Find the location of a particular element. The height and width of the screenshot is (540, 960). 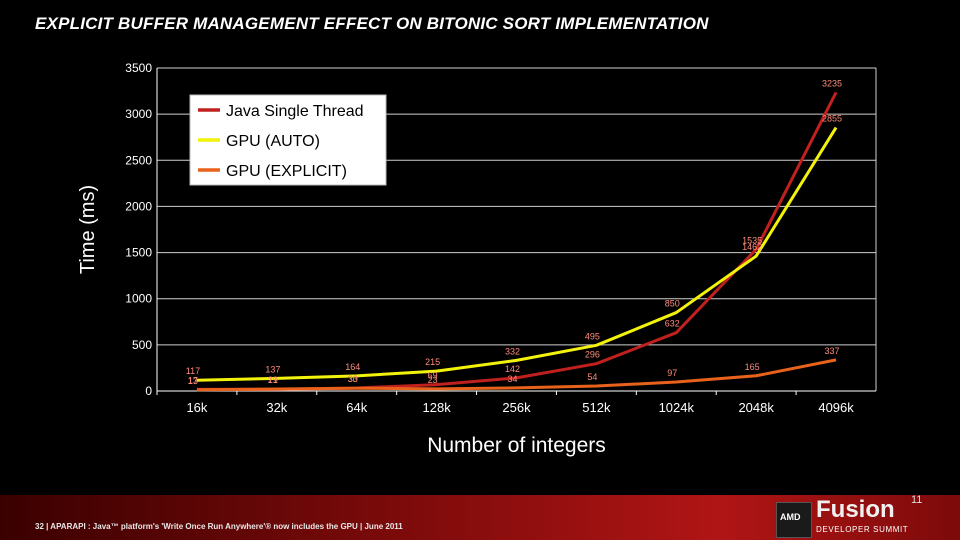

data-label-gpu-explicit: 13 is located at coordinates (193, 381).